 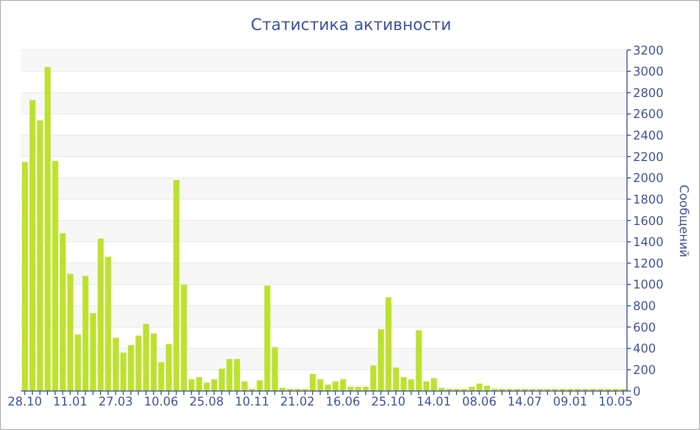 What do you see at coordinates (648, 93) in the screenshot?
I see `y-tick-label: 2800` at bounding box center [648, 93].